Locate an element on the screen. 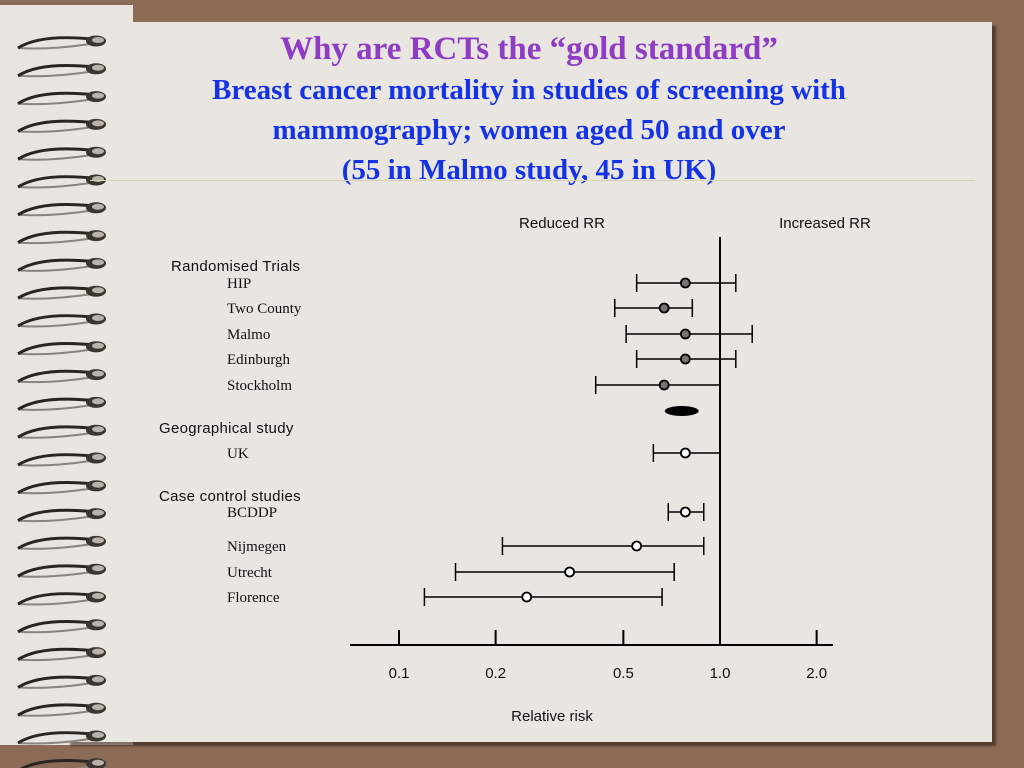 The width and height of the screenshot is (1024, 768). study-label: Florence is located at coordinates (253, 598).